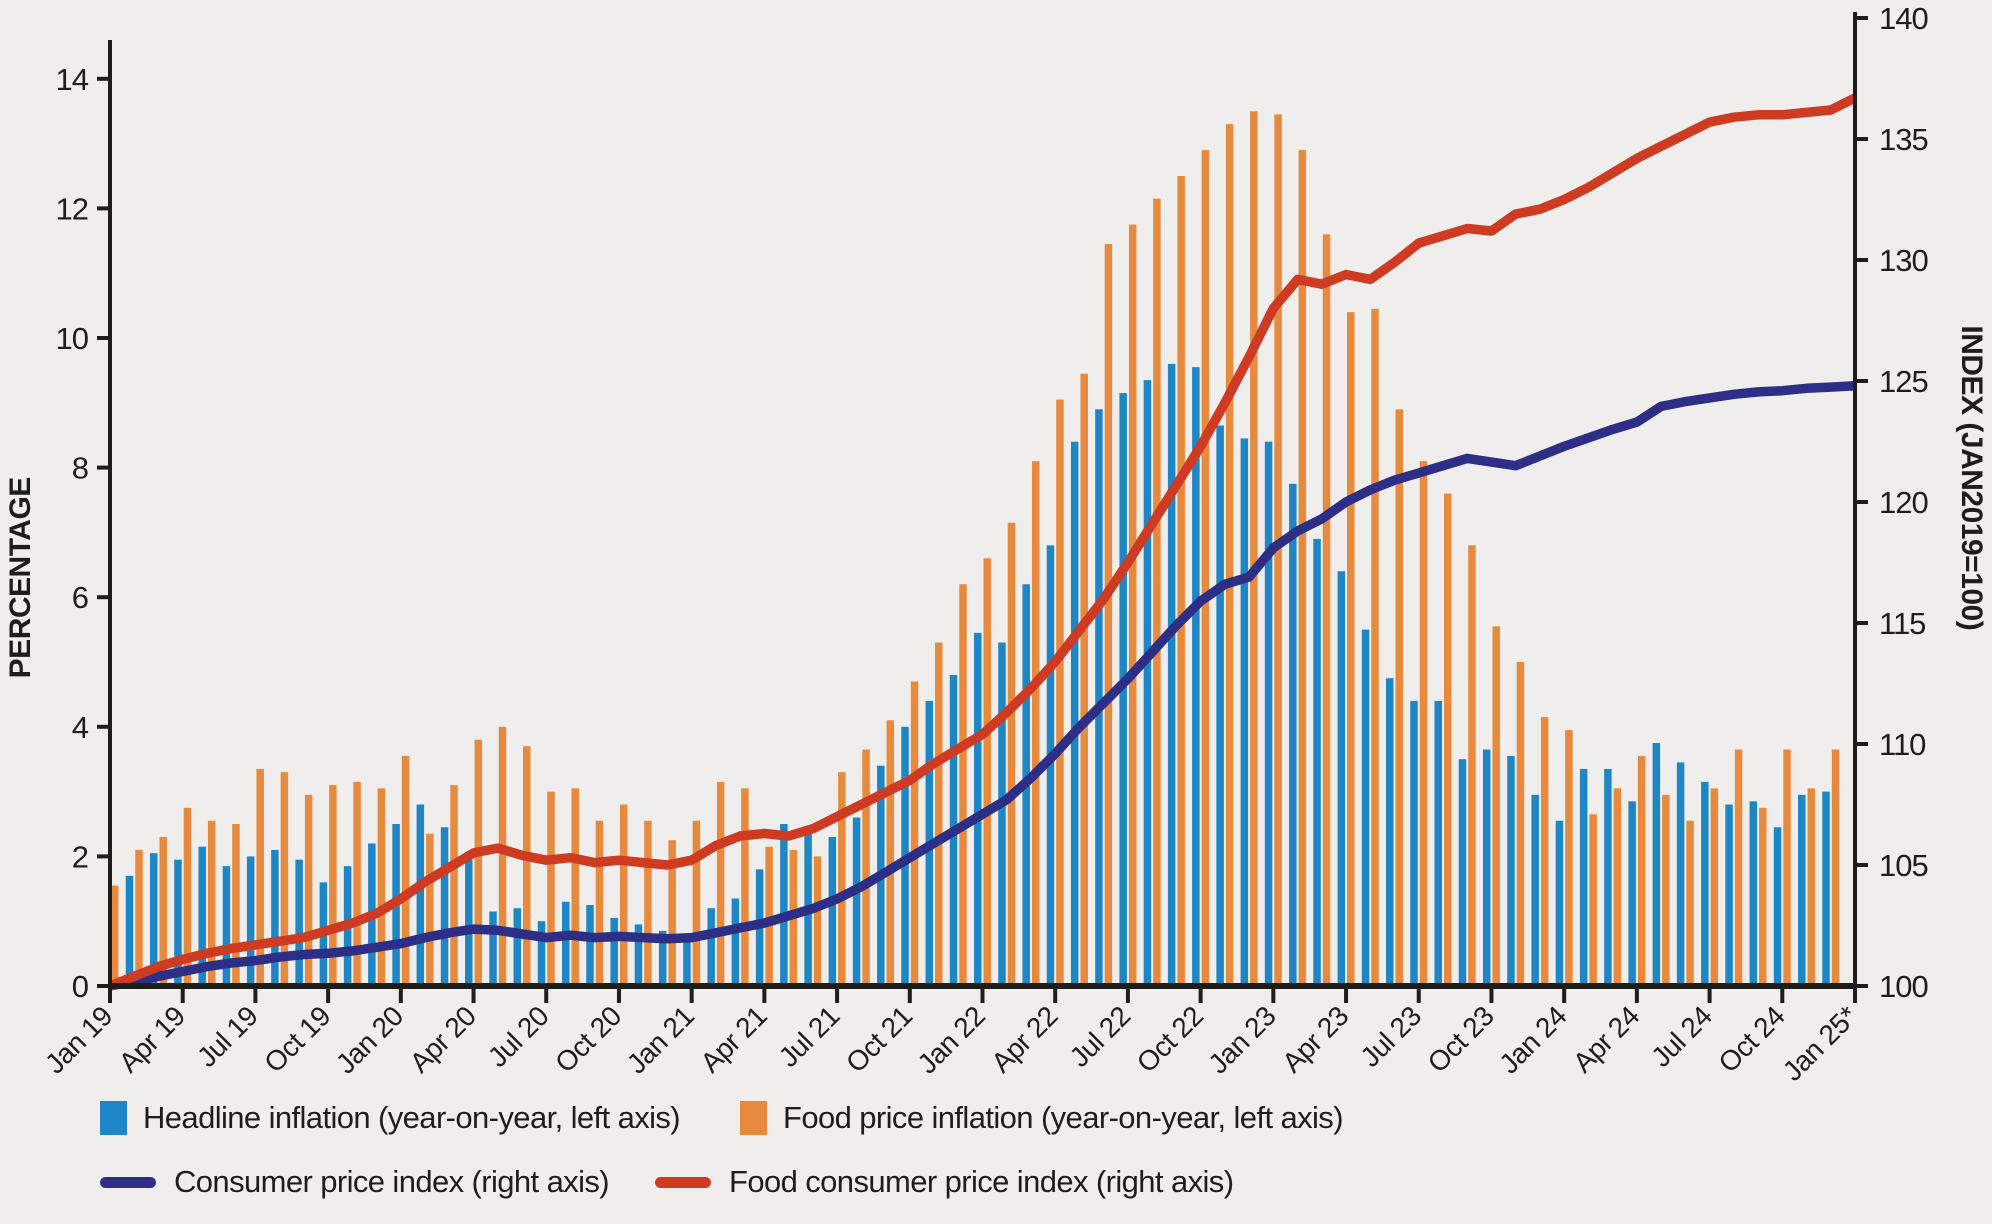  Describe the element at coordinates (1100, 1036) in the screenshot. I see `x-axis-tick-label: Jul 22` at that location.